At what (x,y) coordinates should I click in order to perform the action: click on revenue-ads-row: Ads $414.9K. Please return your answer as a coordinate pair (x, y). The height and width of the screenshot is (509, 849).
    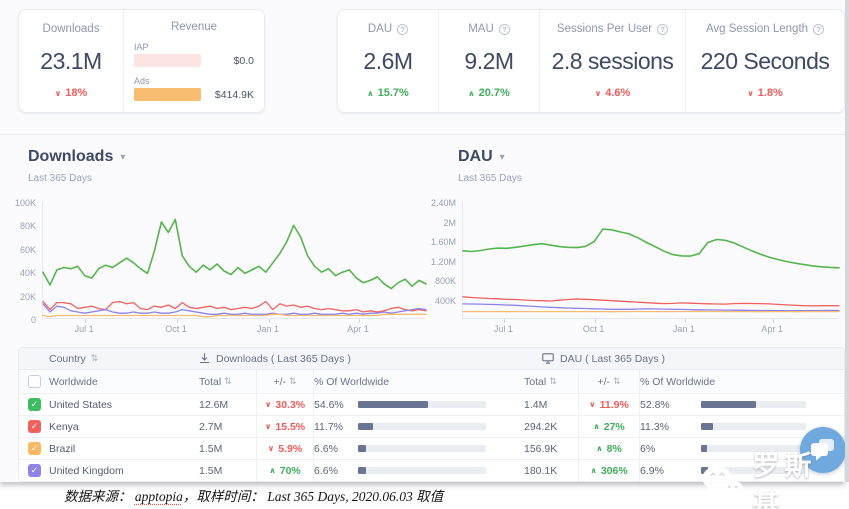
    Looking at the image, I should click on (194, 88).